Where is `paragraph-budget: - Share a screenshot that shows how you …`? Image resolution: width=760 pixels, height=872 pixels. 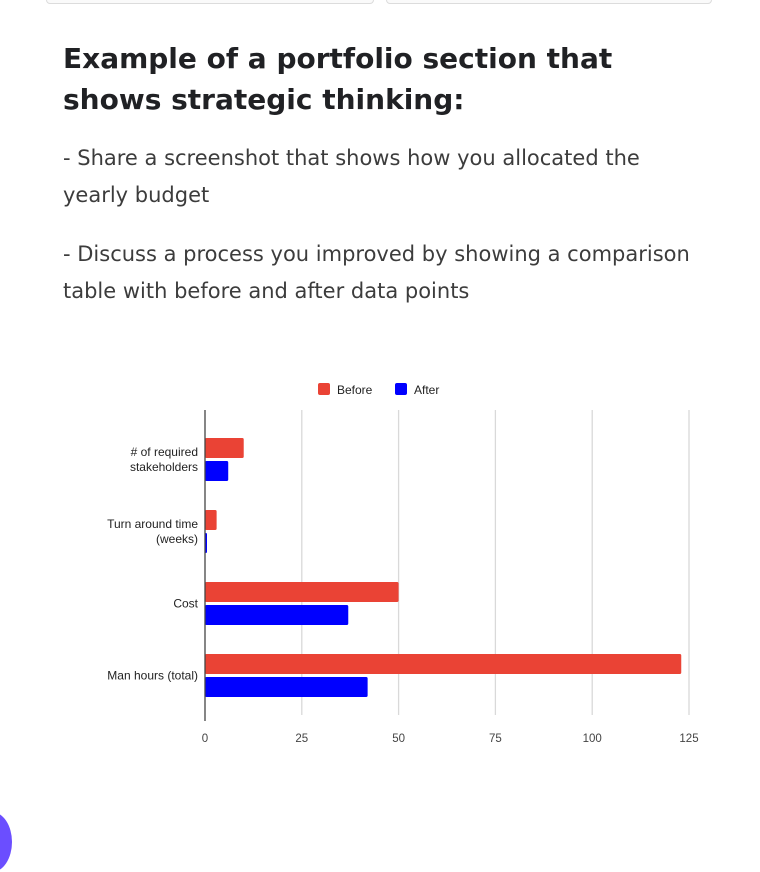
paragraph-budget: - Share a screenshot that shows how you … is located at coordinates (351, 176).